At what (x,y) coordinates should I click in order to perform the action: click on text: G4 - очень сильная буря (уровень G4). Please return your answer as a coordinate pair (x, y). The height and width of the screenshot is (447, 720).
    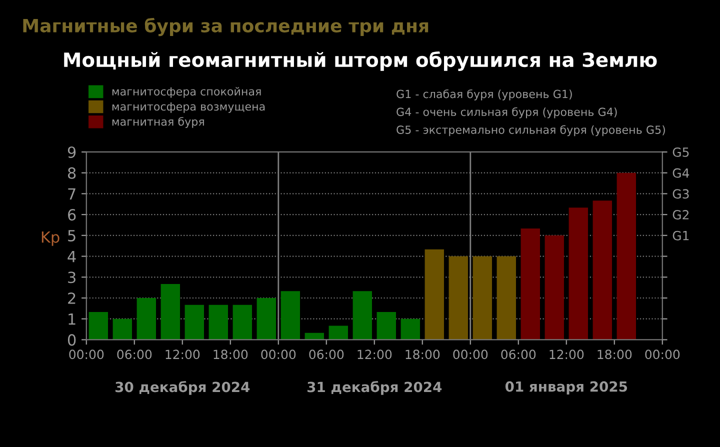
    Looking at the image, I should click on (506, 112).